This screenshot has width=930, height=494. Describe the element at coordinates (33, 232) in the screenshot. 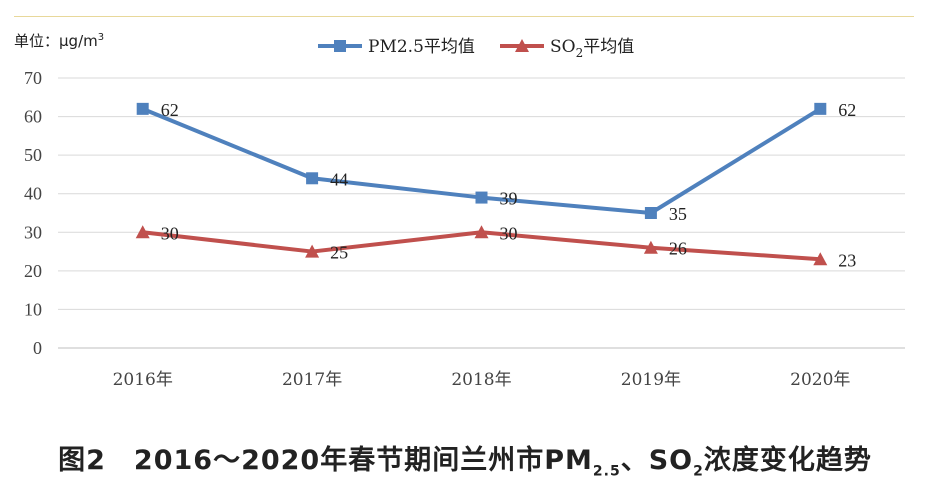

I see `y-tick-label: 30` at that location.